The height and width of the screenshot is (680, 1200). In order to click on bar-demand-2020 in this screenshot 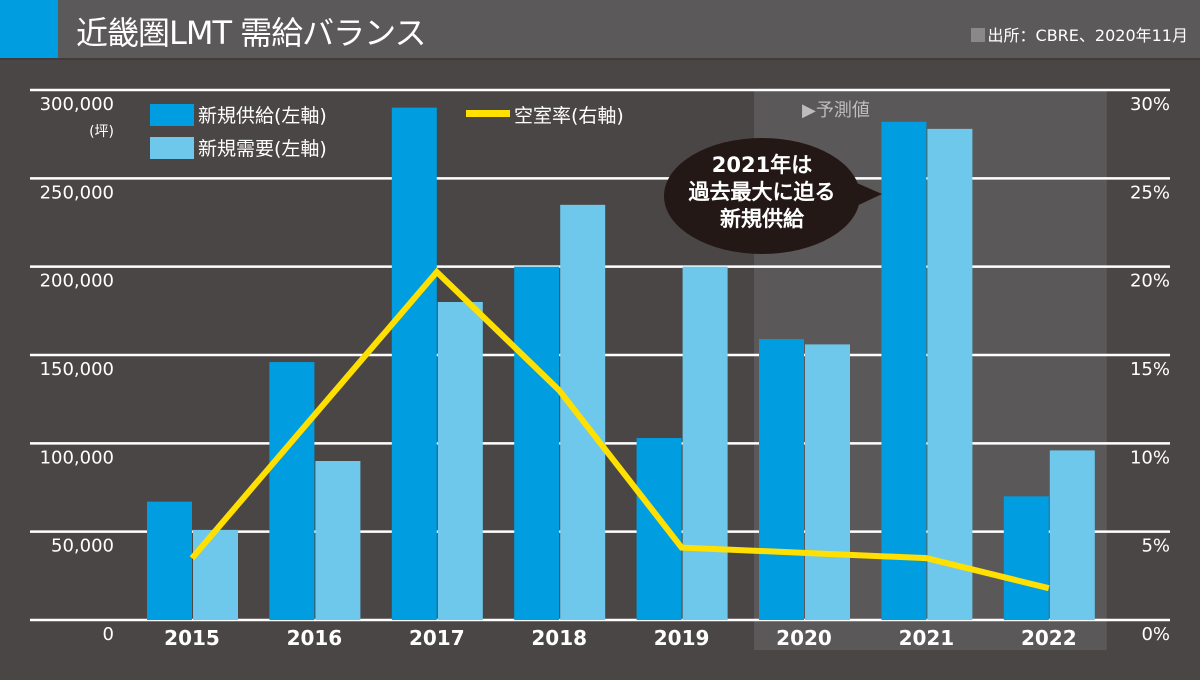, I will do `click(827, 482)`.